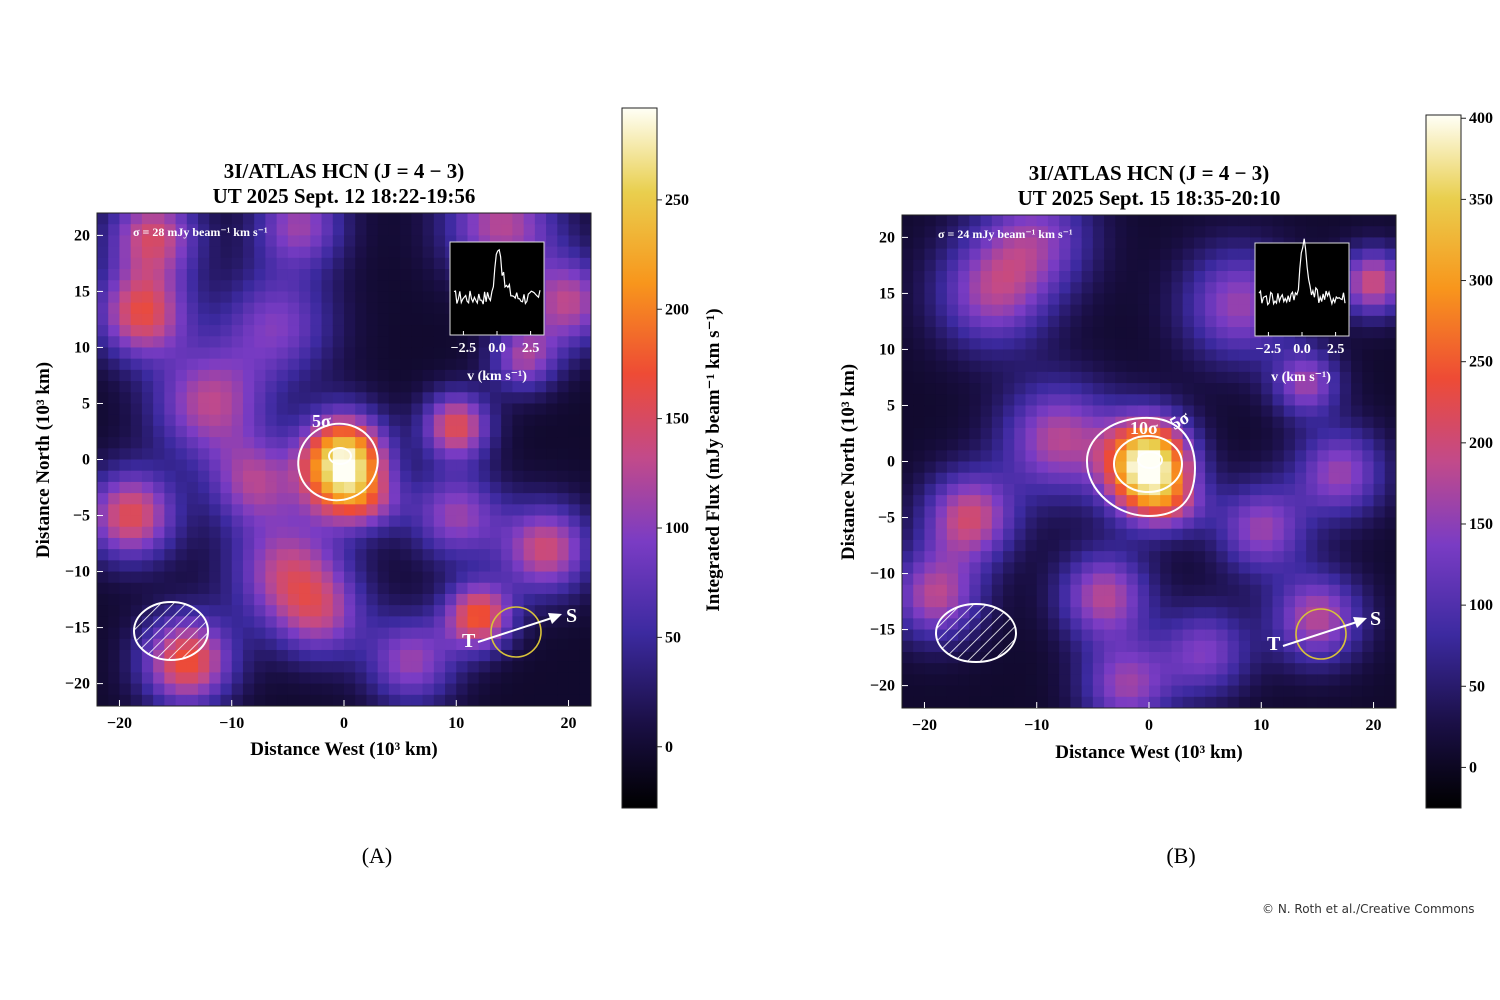 Image resolution: width=1500 pixels, height=1000 pixels. What do you see at coordinates (571, 616) in the screenshot?
I see `sun-direction-label: S` at bounding box center [571, 616].